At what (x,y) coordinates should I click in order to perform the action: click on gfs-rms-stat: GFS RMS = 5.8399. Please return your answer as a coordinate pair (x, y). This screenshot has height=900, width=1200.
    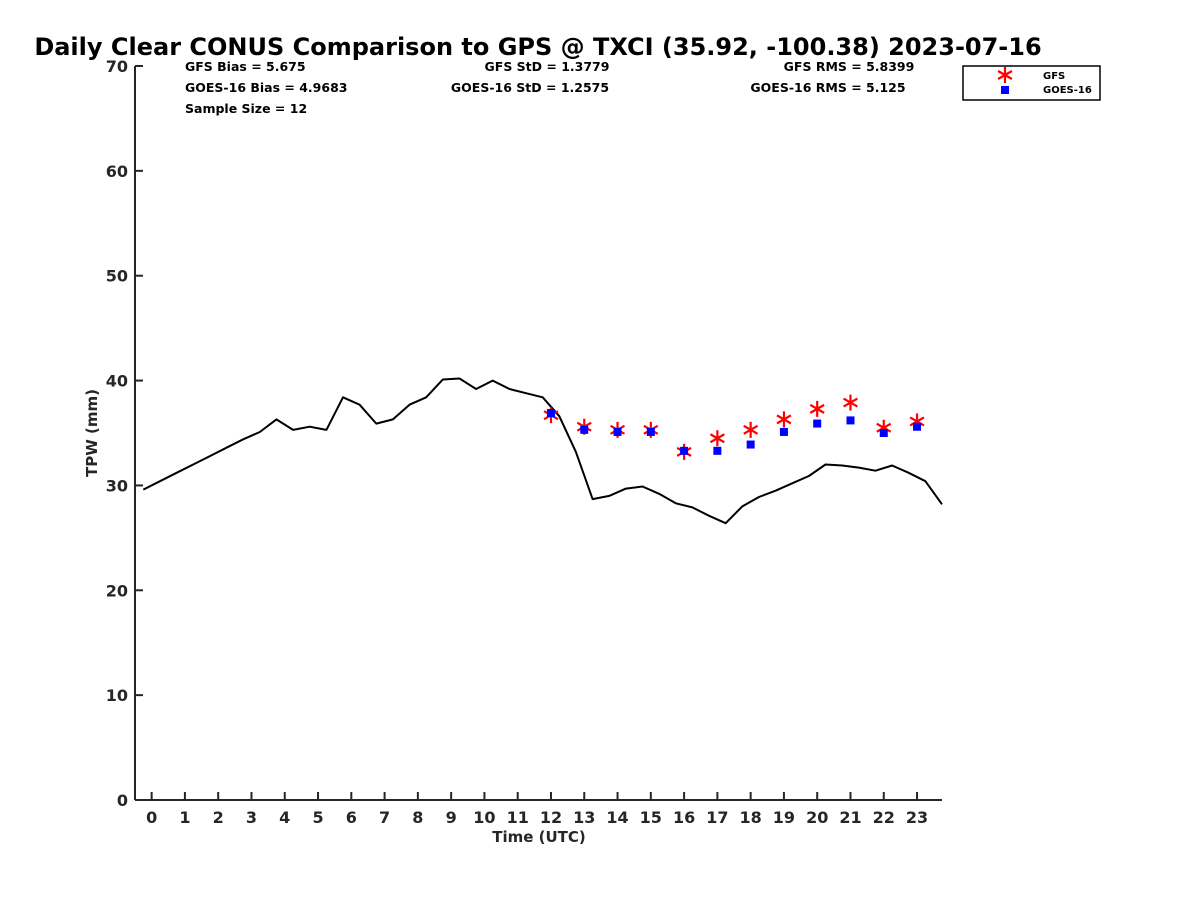
    Looking at the image, I should click on (849, 66).